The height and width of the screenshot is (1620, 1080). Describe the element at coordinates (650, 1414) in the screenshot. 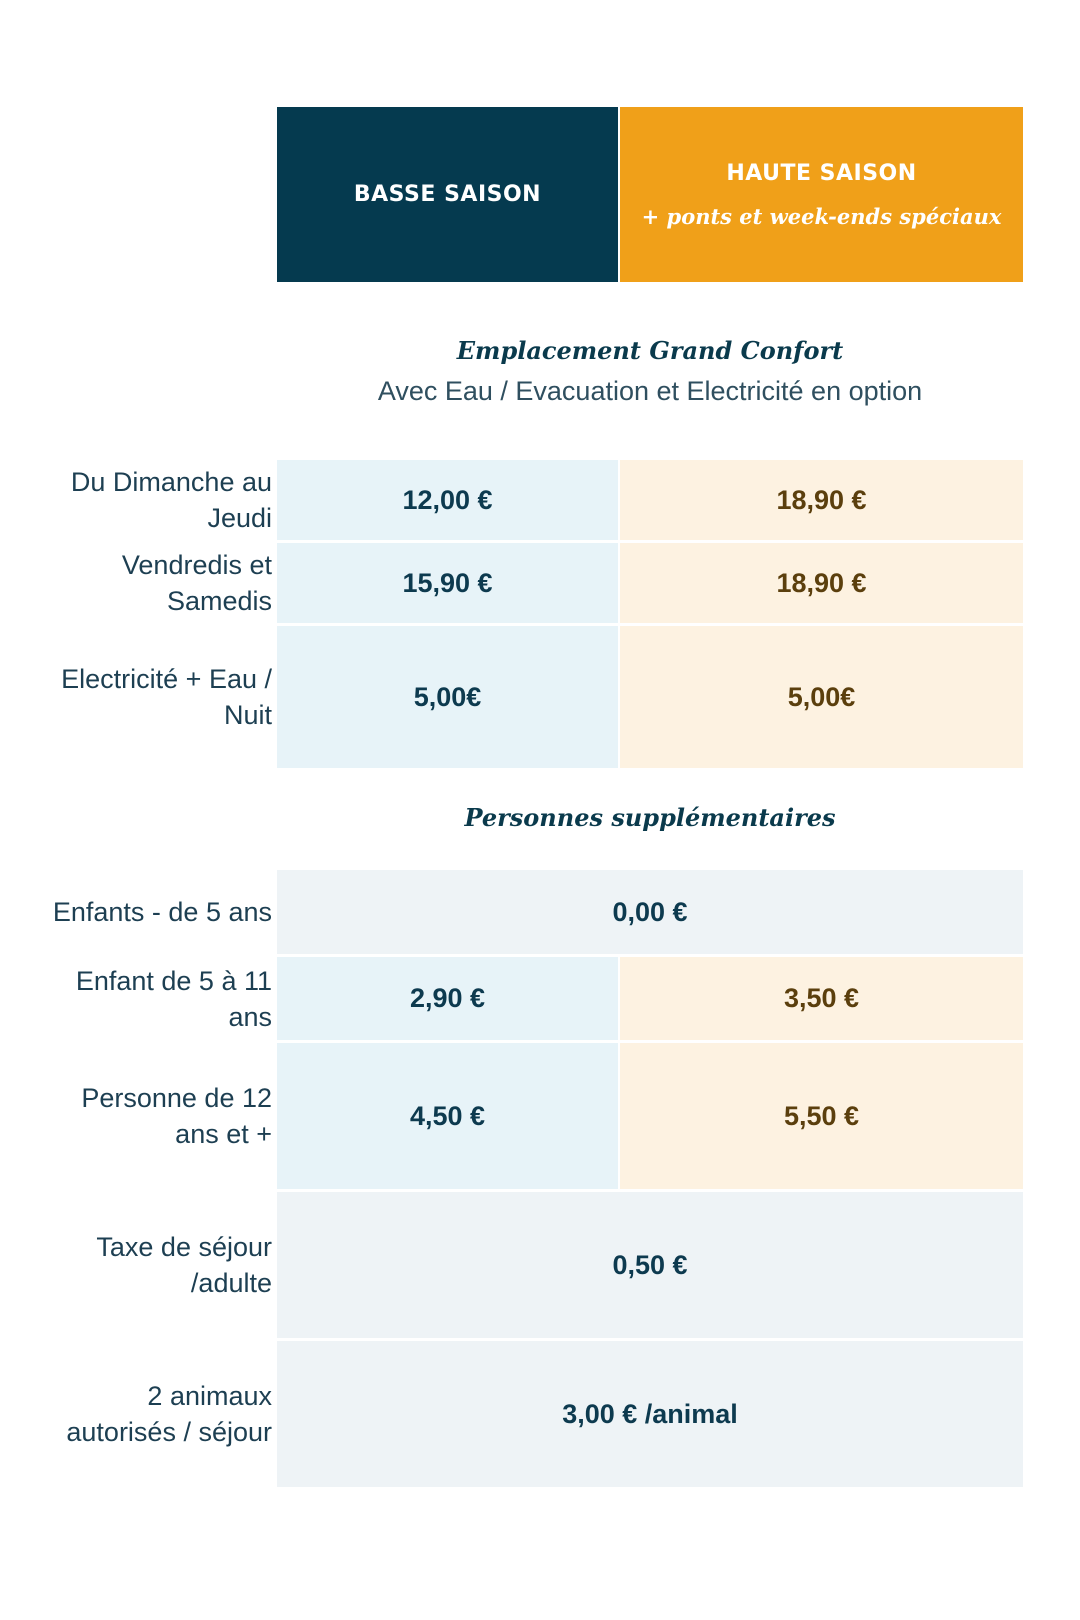

I see `price-all-seasons: 3,00 € /animal` at that location.